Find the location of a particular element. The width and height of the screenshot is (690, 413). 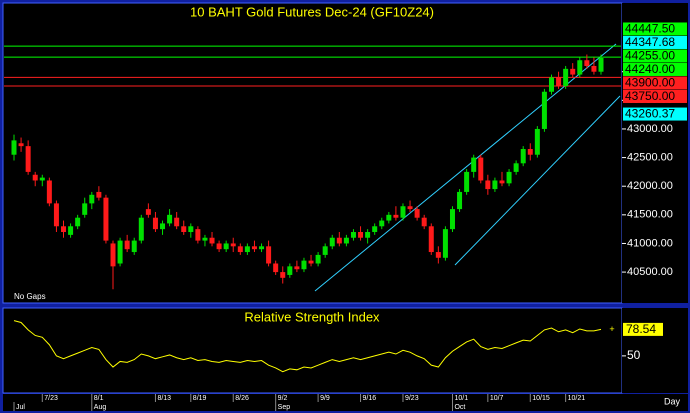

x-tick-label: 9/16 is located at coordinates (370, 398).